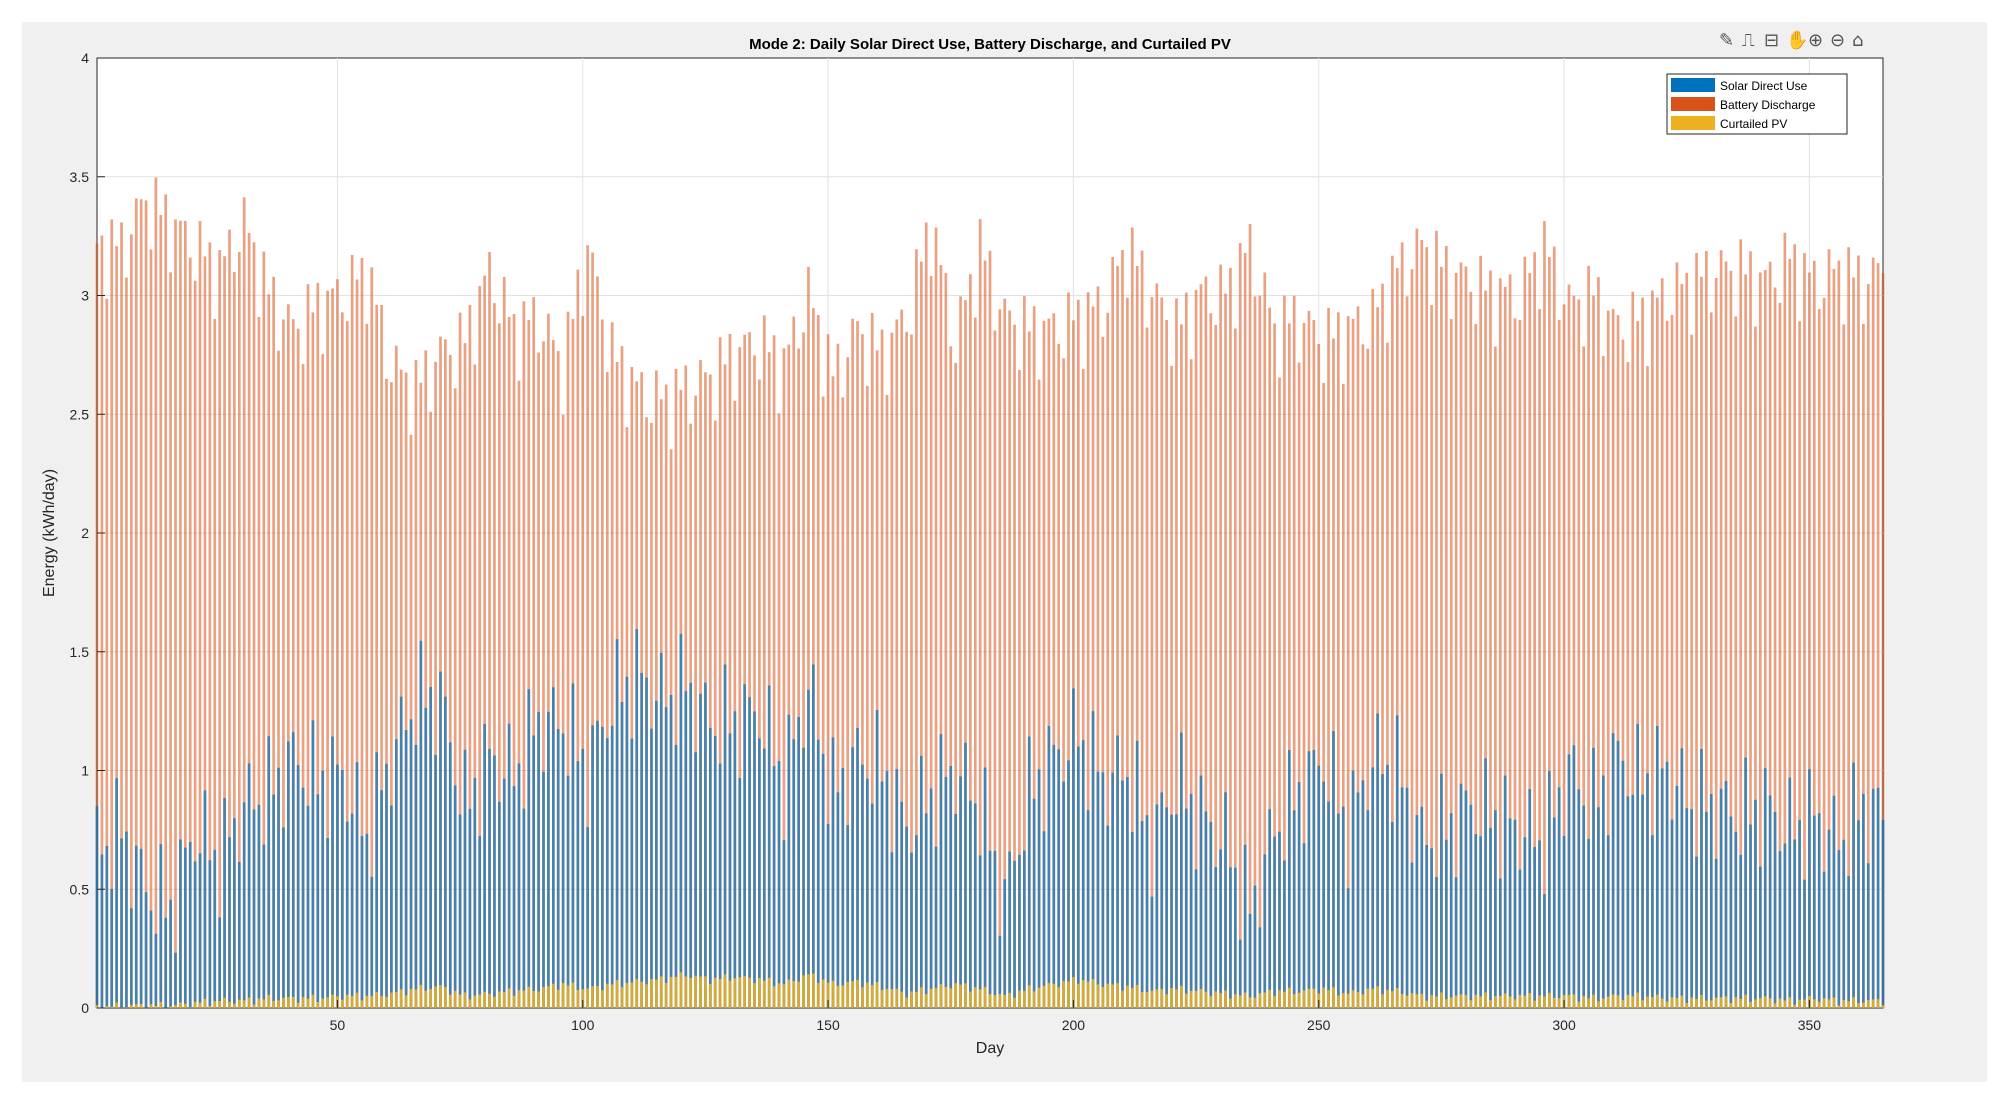 Image resolution: width=2000 pixels, height=1103 pixels. What do you see at coordinates (1753, 124) in the screenshot?
I see `legend-label-curtailed: Curtailed PV` at bounding box center [1753, 124].